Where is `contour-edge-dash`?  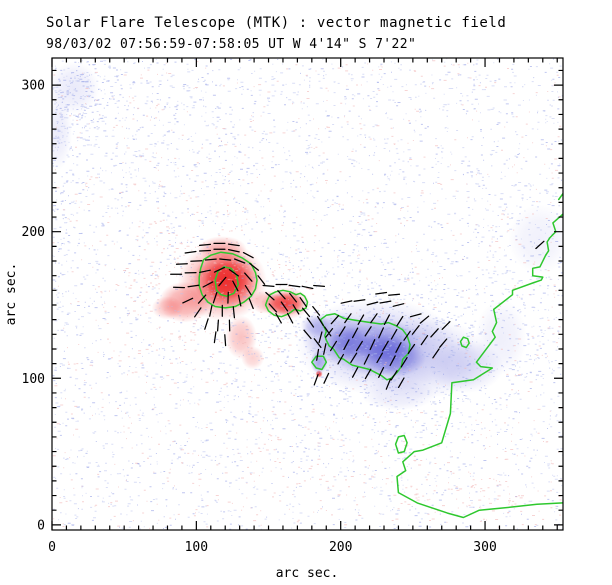 contour-edge-dash is located at coordinates (560, 196).